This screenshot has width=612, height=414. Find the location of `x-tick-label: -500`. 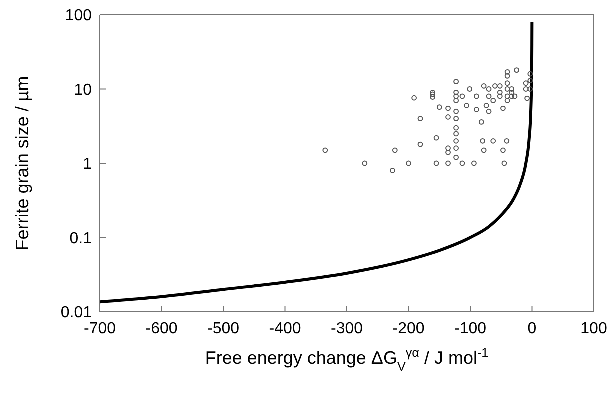

x-tick-label: -500 is located at coordinates (223, 329).